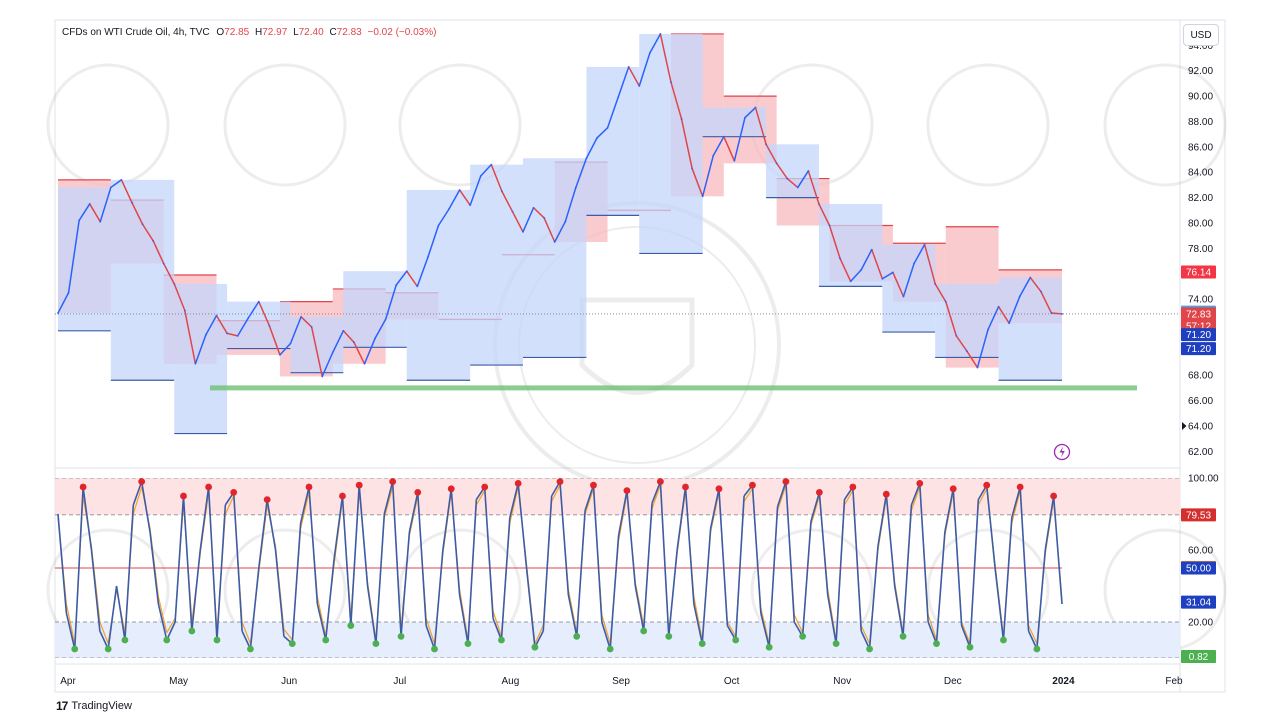  Describe the element at coordinates (1198, 603) in the screenshot. I see `osc-lower-tag: 31.04` at that location.